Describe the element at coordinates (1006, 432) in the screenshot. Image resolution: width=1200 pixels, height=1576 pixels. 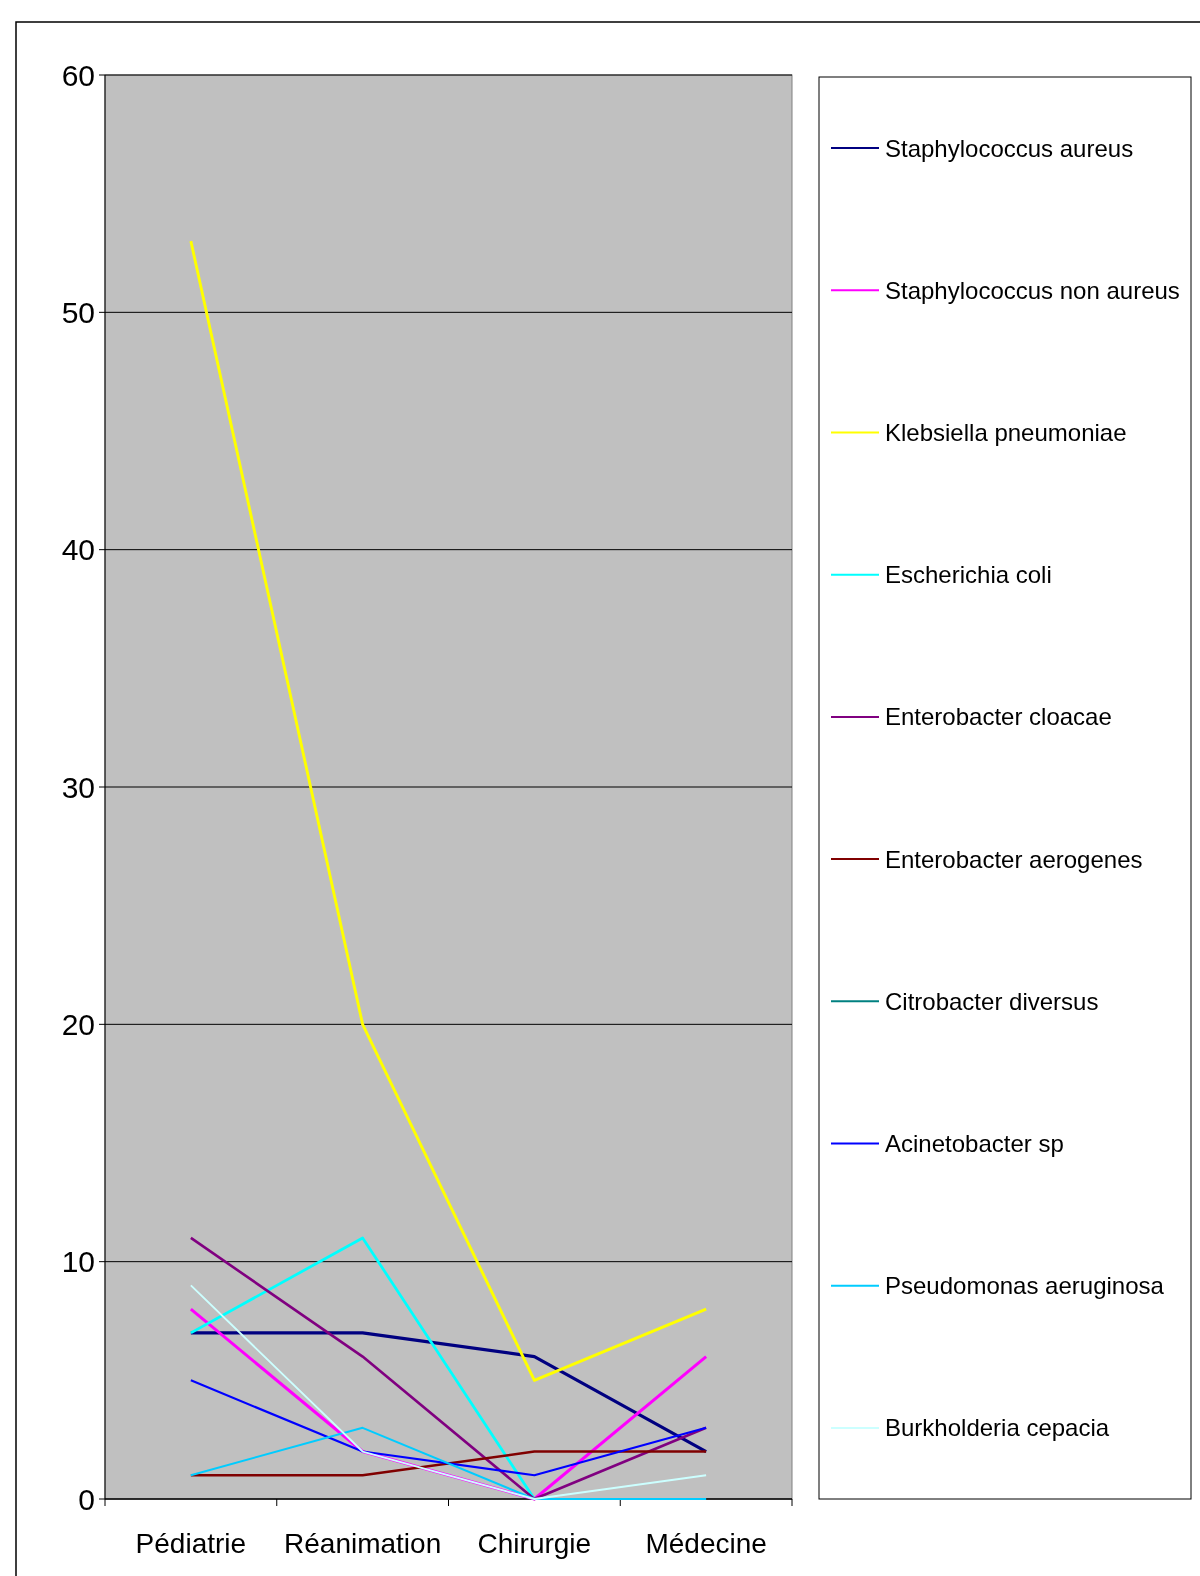
I see `legend-label: Klebsiella pneumoniae` at that location.